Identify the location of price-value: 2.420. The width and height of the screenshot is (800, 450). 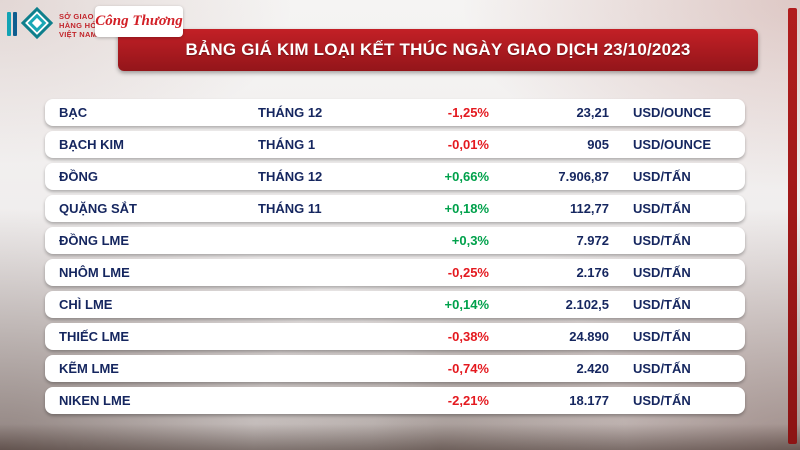
(592, 368).